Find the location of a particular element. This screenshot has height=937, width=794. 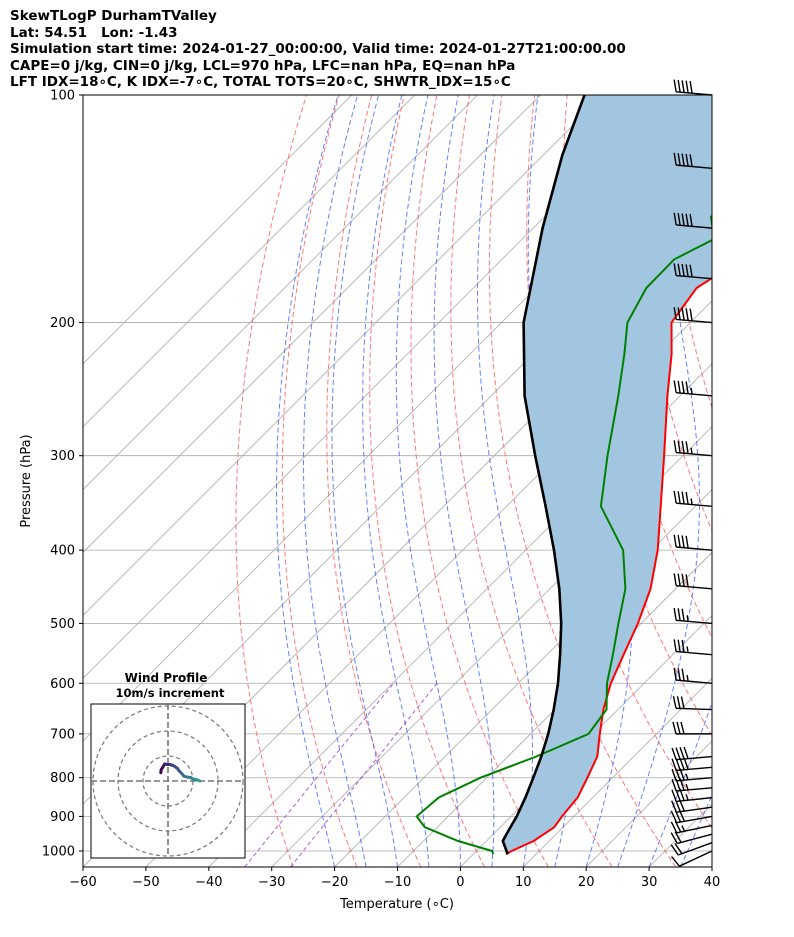

x-tick-label: −30 is located at coordinates (271, 882).